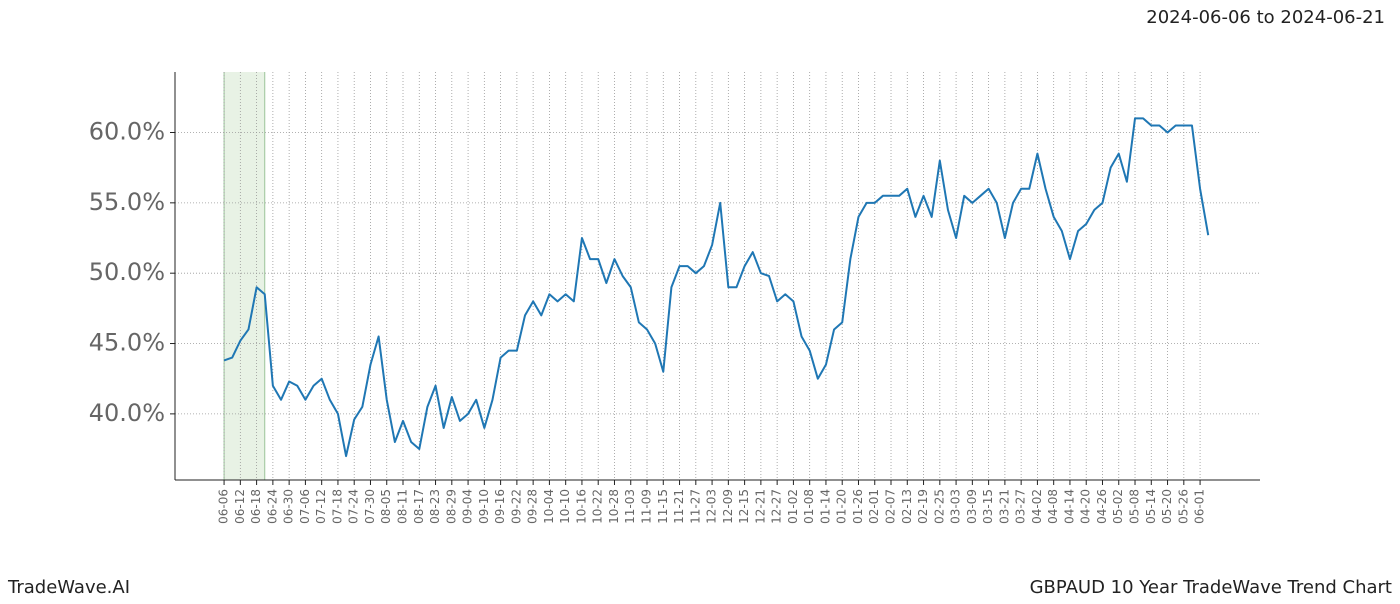  I want to click on x-tick-label: 04-14, so click(1069, 506).